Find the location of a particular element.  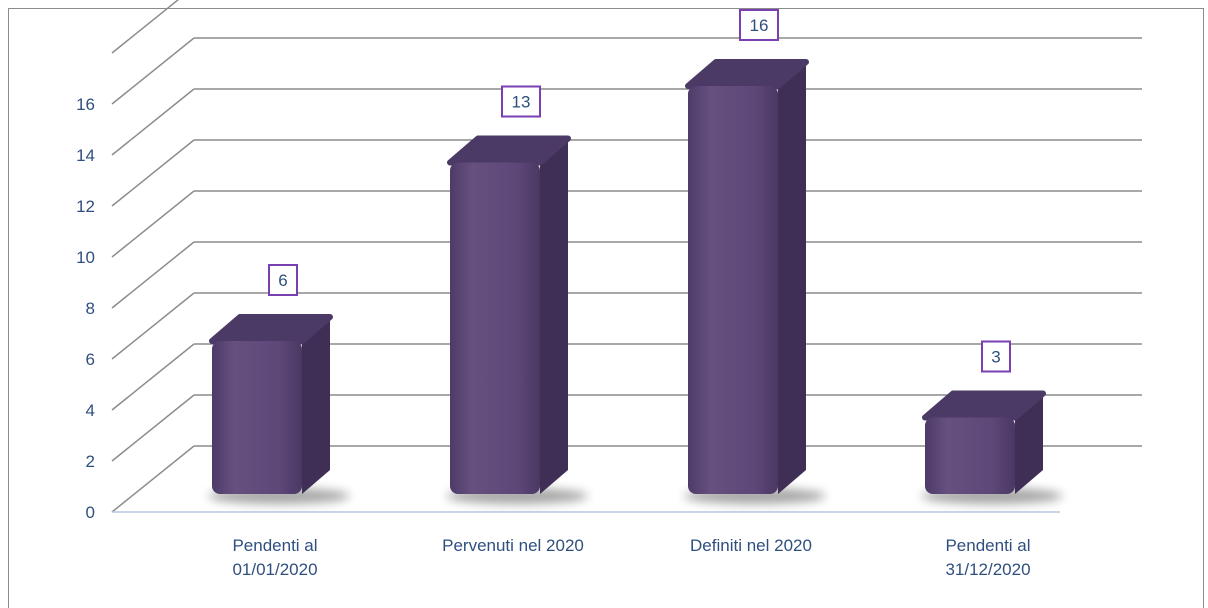

data-label: 6 is located at coordinates (282, 280).